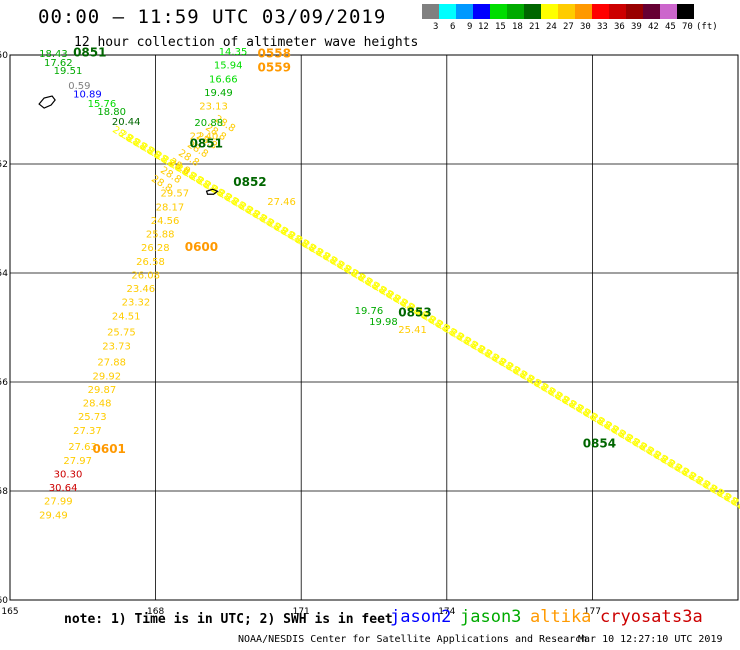 This screenshot has width=740, height=650. Describe the element at coordinates (53, 515) in the screenshot. I see `wave-height-value: 29.49` at that location.